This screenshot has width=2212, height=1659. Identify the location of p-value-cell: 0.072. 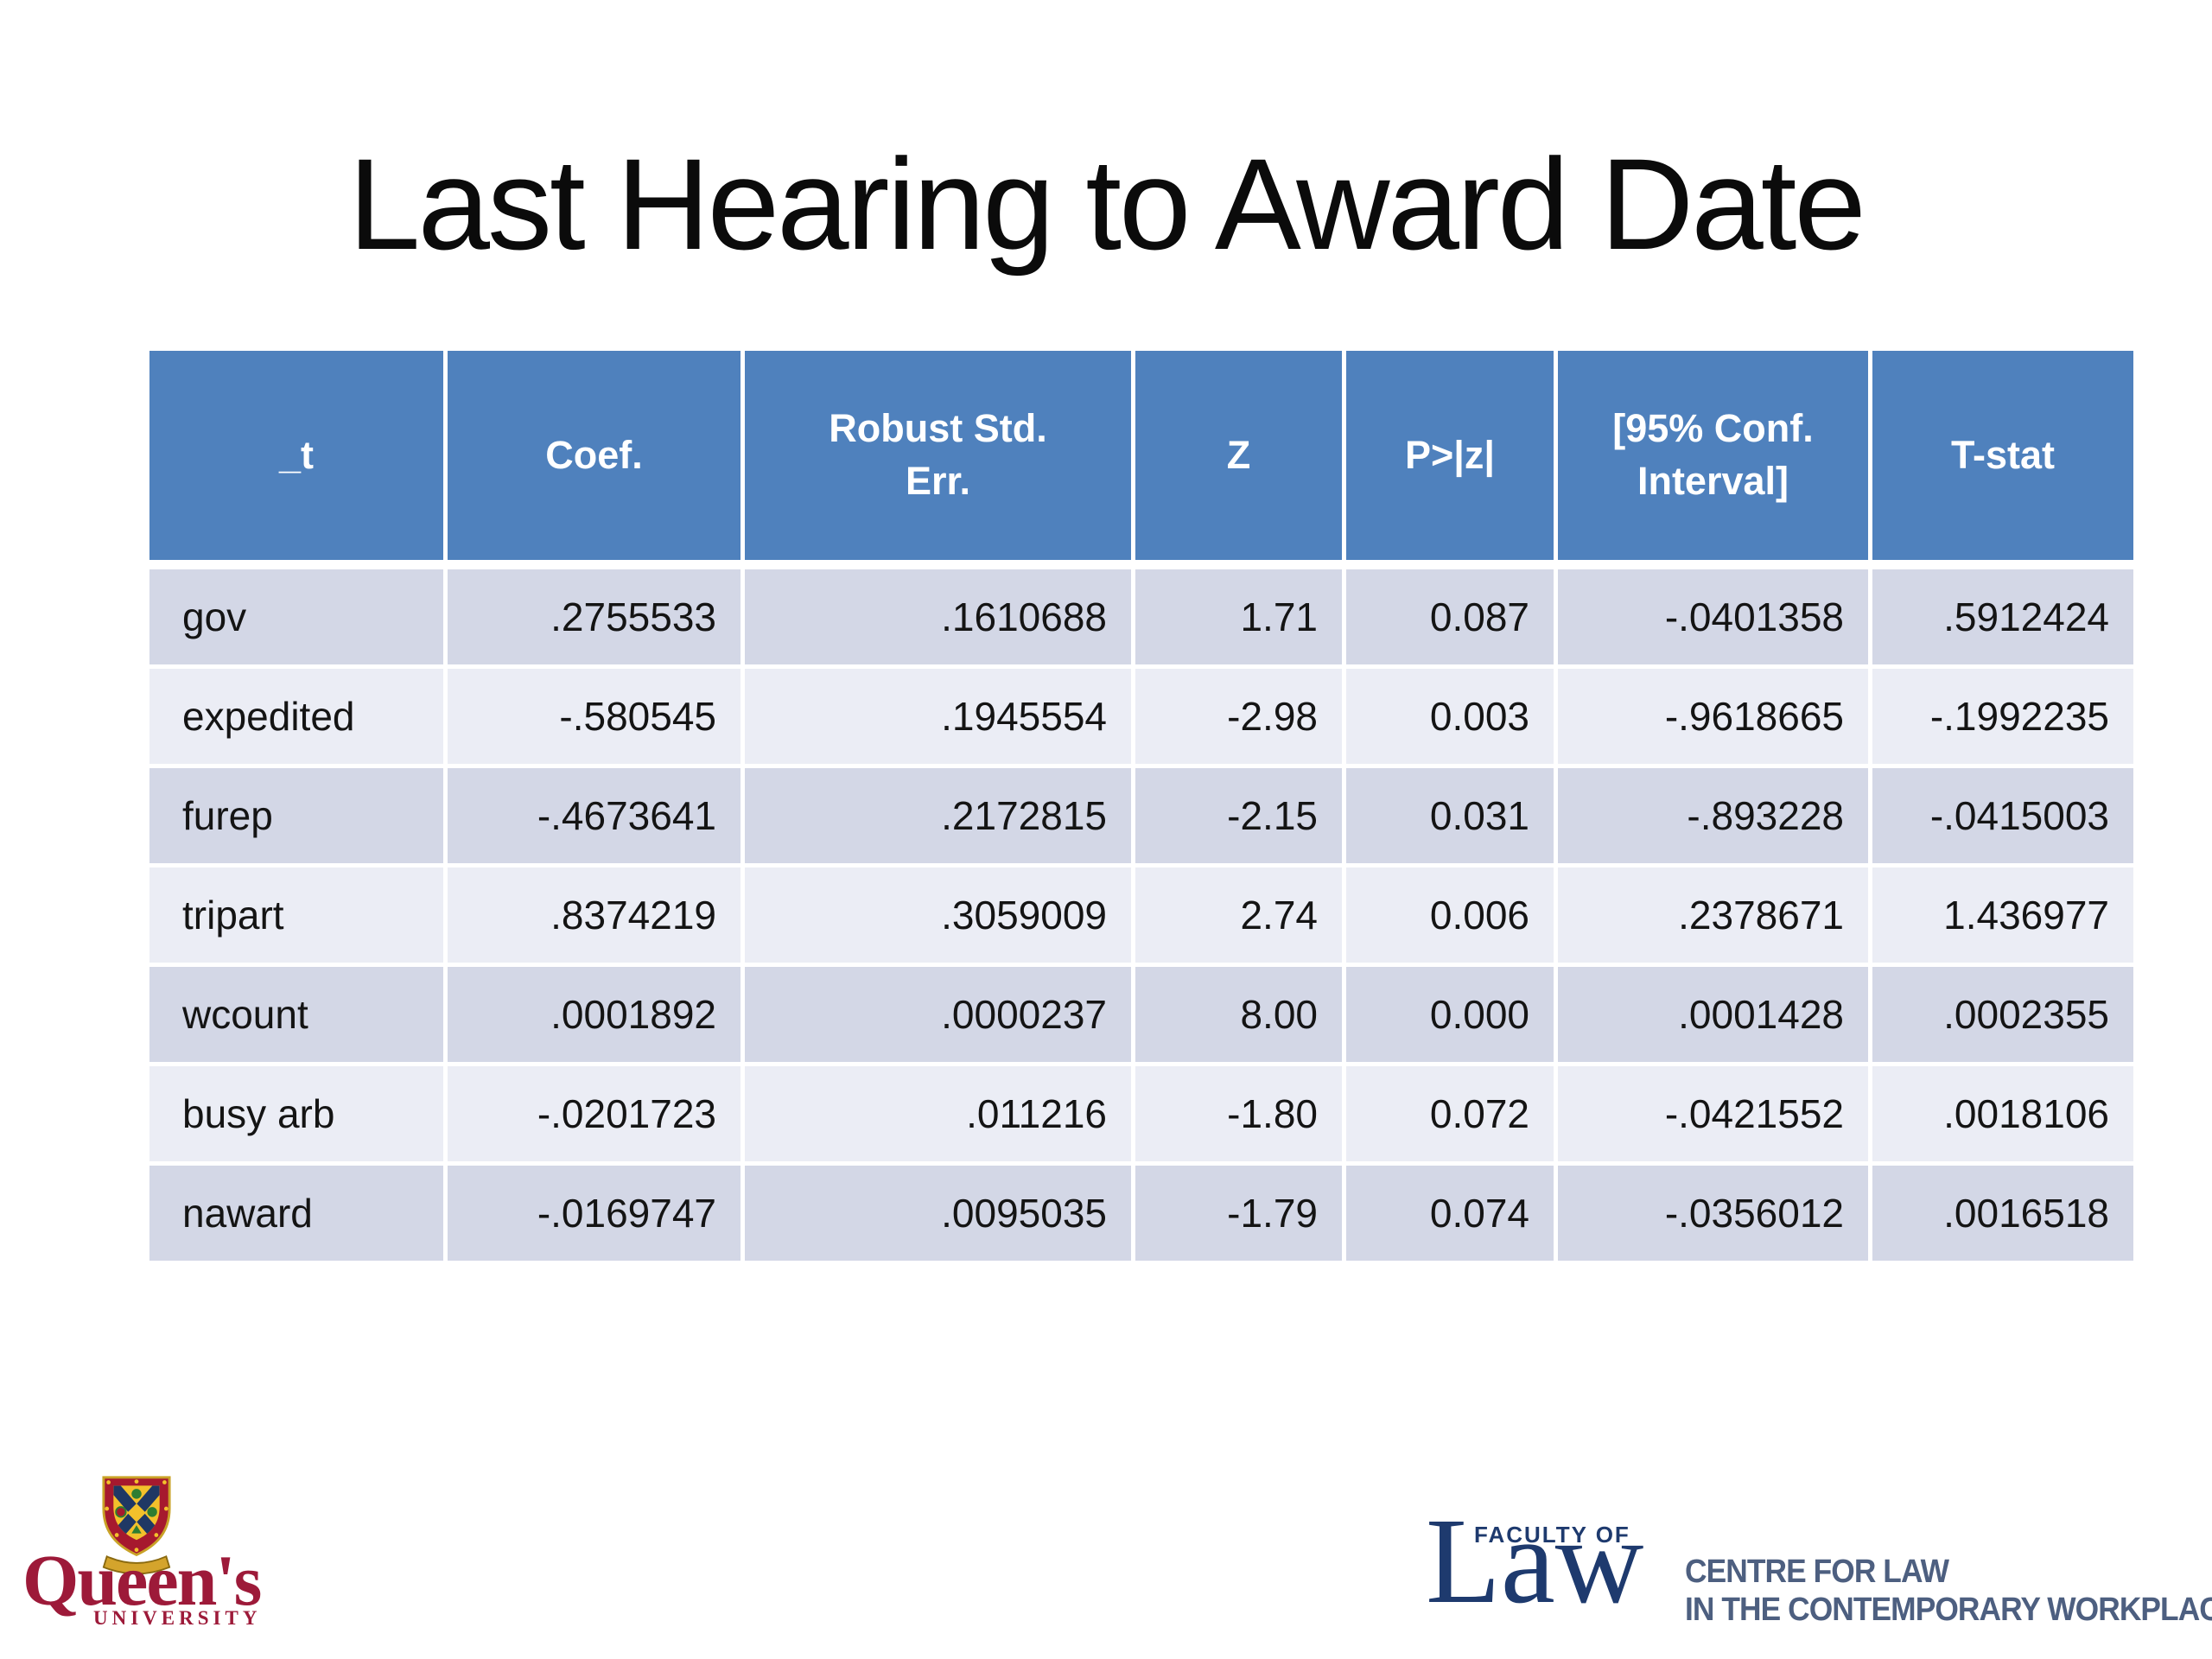
(1450, 1113).